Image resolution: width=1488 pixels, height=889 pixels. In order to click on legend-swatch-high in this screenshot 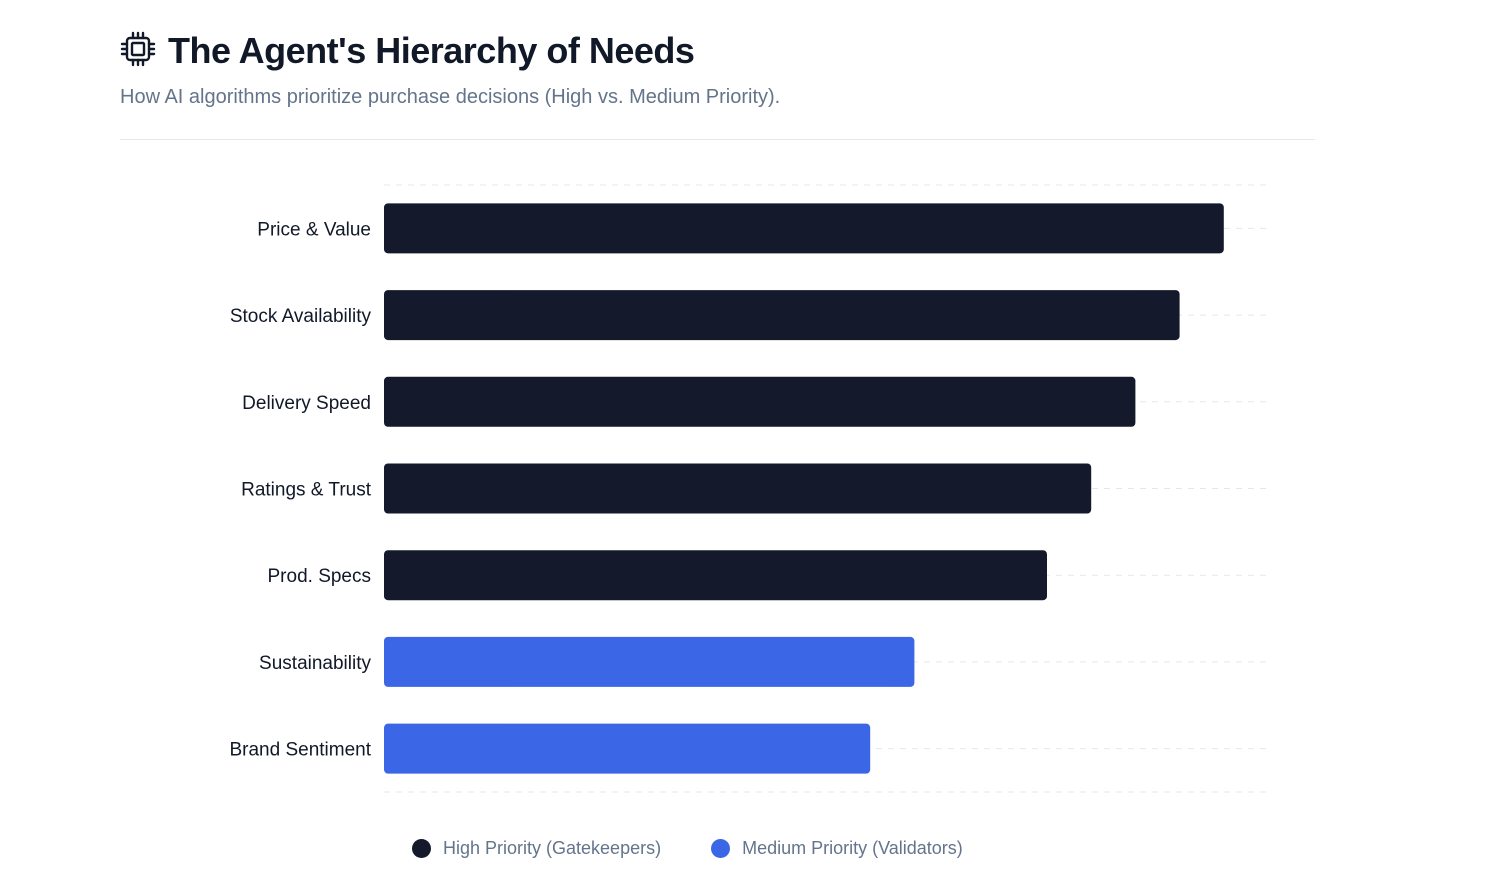, I will do `click(421, 848)`.